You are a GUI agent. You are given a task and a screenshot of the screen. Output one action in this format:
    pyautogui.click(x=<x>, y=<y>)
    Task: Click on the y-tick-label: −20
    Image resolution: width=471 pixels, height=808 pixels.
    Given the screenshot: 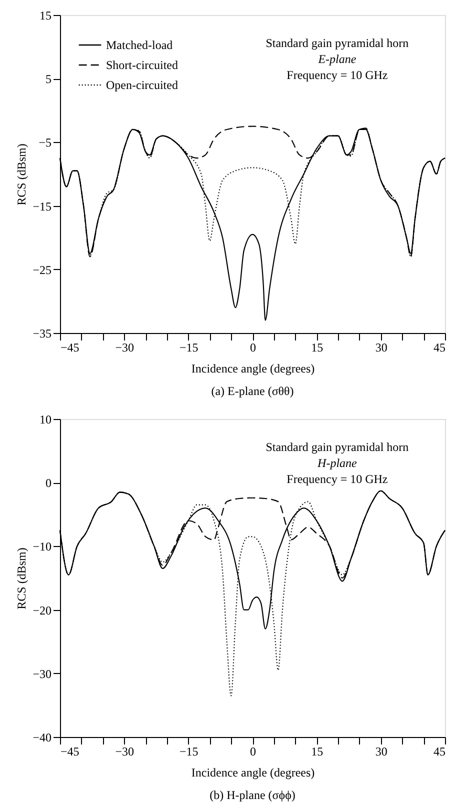 What is the action you would take?
    pyautogui.click(x=42, y=610)
    